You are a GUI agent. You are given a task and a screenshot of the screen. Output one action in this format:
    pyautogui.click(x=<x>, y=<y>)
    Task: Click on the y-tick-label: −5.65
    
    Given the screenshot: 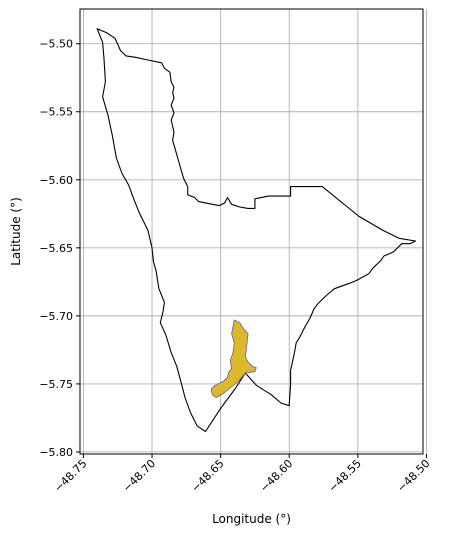 What is the action you would take?
    pyautogui.click(x=56, y=248)
    